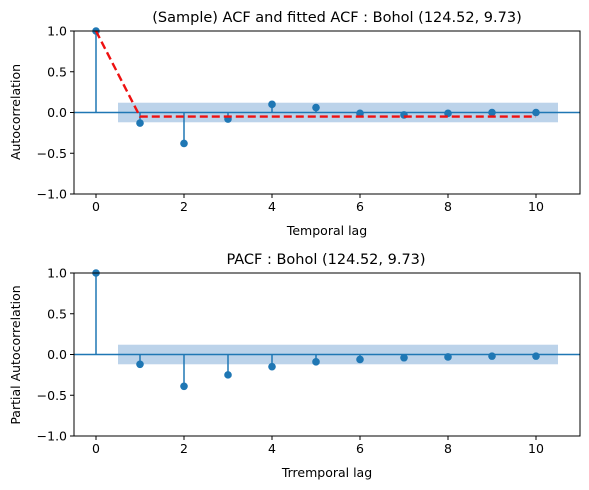 This screenshot has width=589, height=490. What do you see at coordinates (315, 74) in the screenshot?
I see `fitted-acf-line` at bounding box center [315, 74].